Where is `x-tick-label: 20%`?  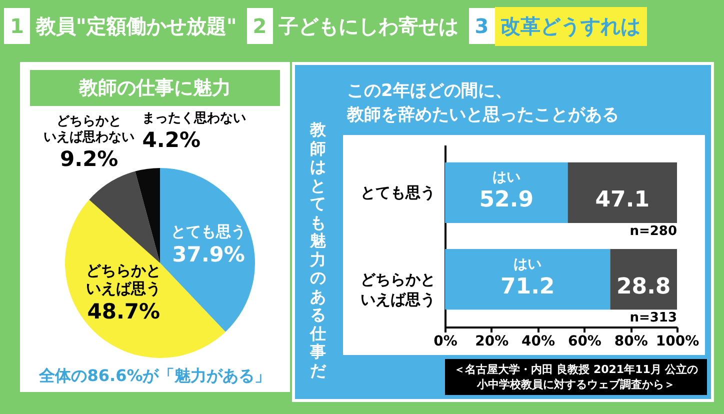
x-tick-label: 20% is located at coordinates (492, 342).